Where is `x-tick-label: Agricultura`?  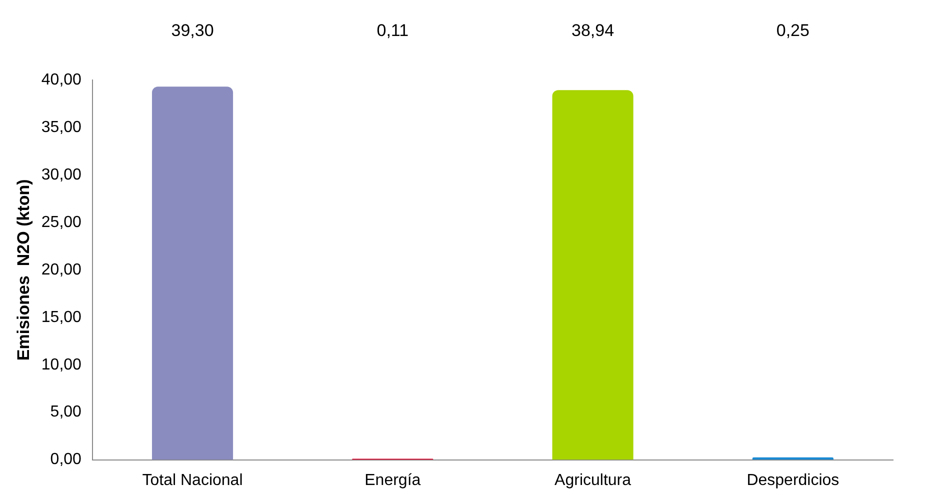 x-tick-label: Agricultura is located at coordinates (593, 480).